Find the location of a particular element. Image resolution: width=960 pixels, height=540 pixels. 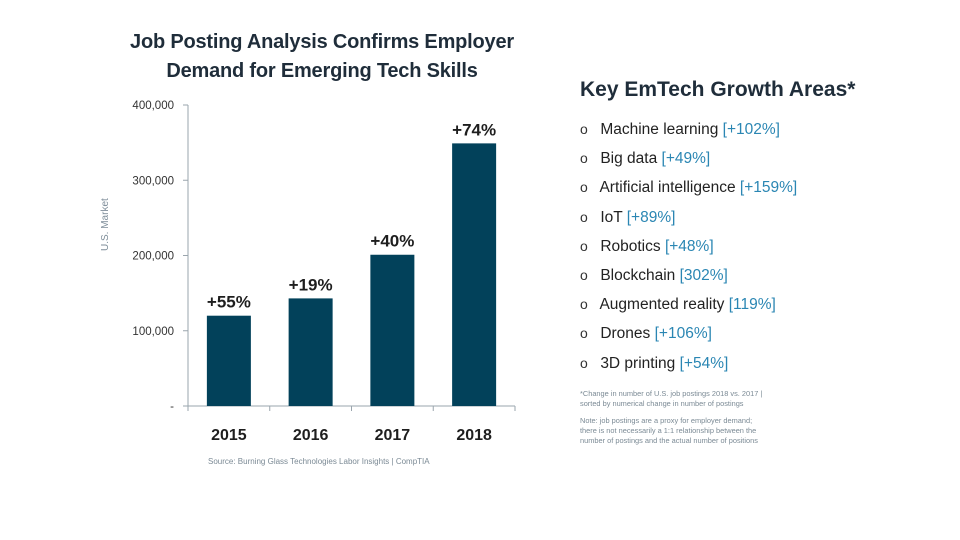

growth-item-big-data: o Big data [+49%] is located at coordinates (688, 160).